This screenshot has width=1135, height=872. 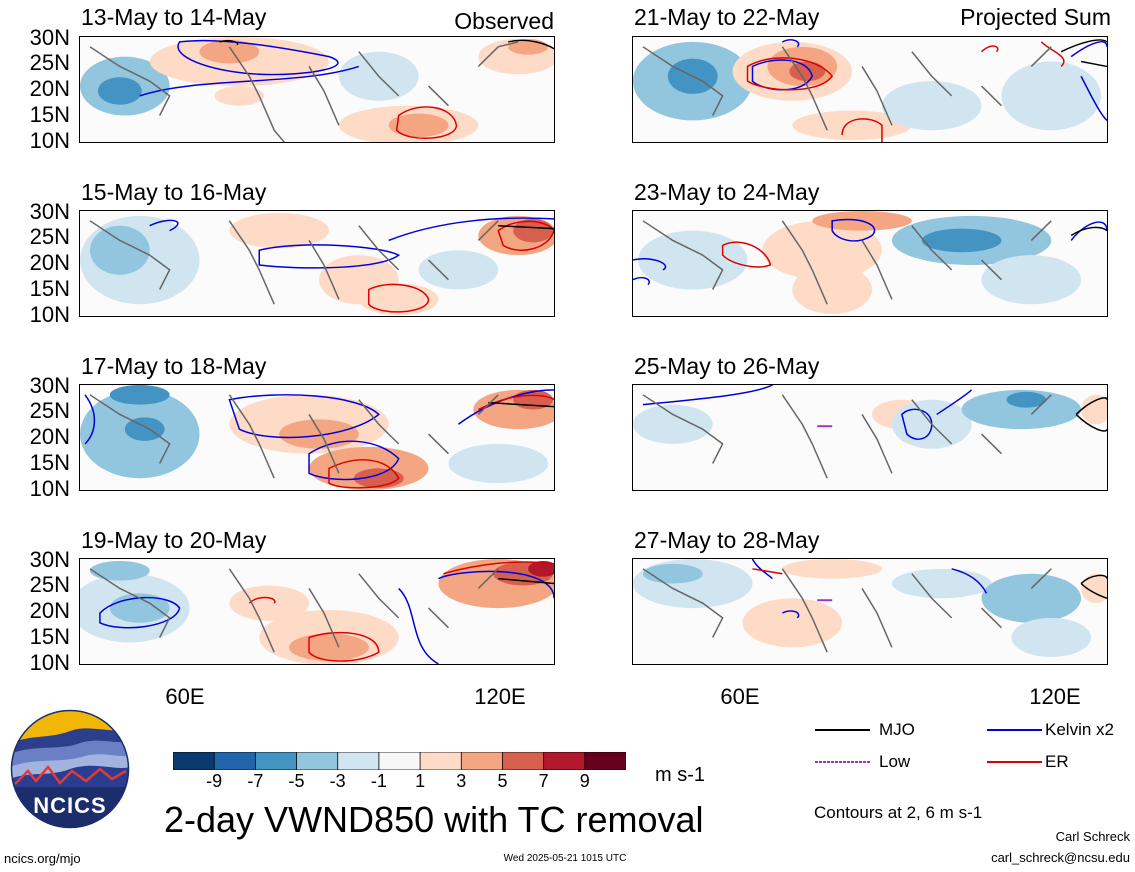 I want to click on lon-label-120e-right: 120E, so click(x=1055, y=696).